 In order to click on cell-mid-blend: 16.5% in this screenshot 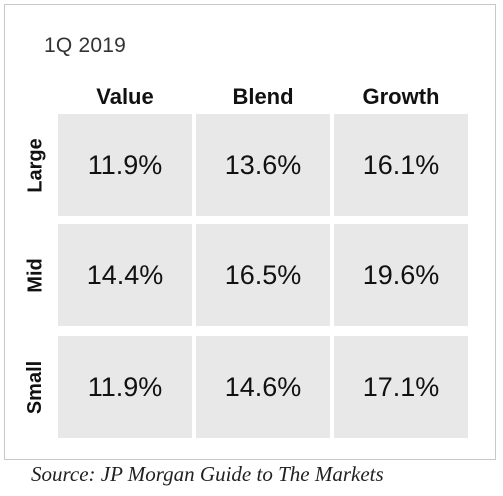, I will do `click(263, 275)`.